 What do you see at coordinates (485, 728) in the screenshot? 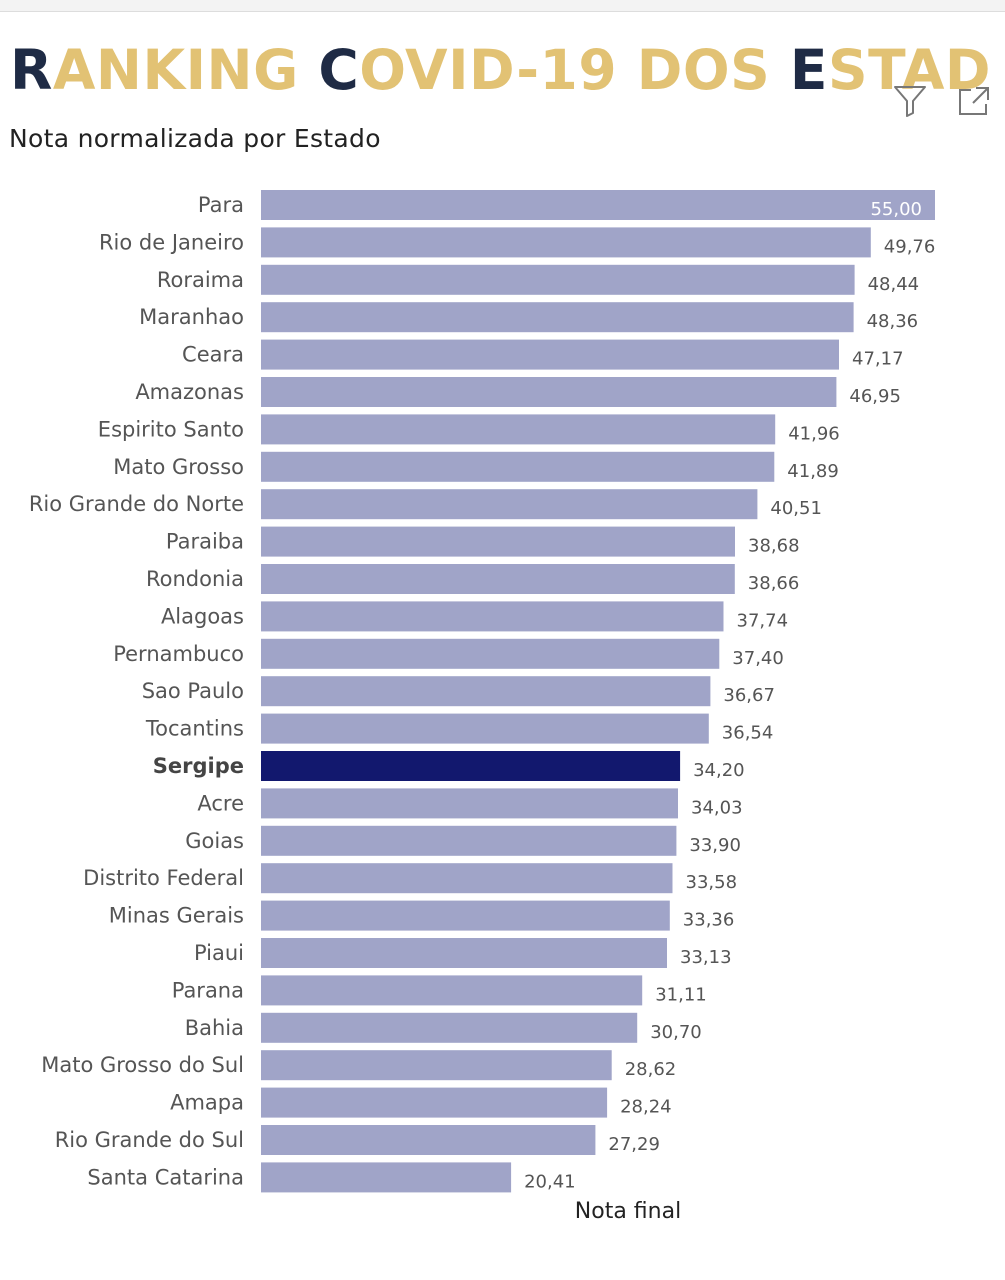
I see `bar-tocantins` at bounding box center [485, 728].